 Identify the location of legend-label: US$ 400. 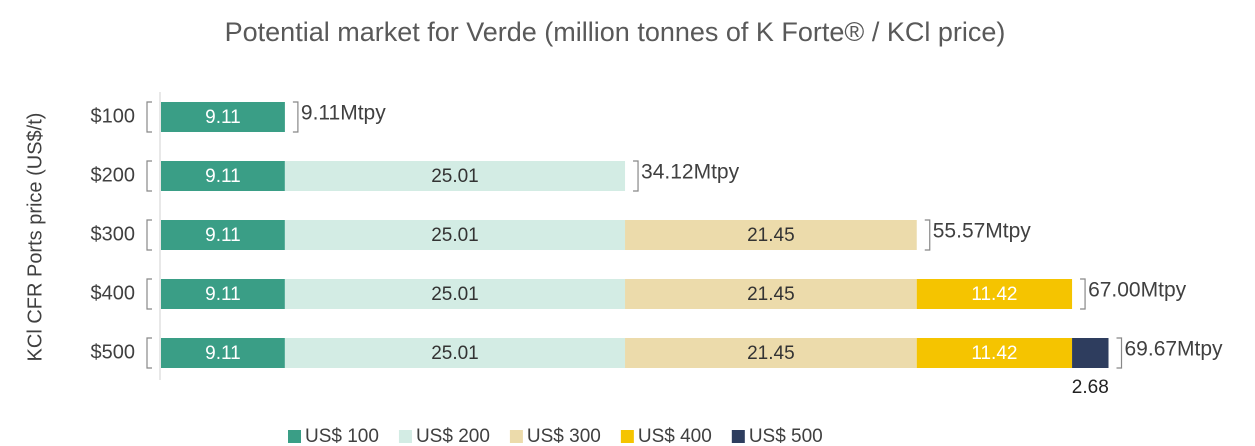
(675, 436).